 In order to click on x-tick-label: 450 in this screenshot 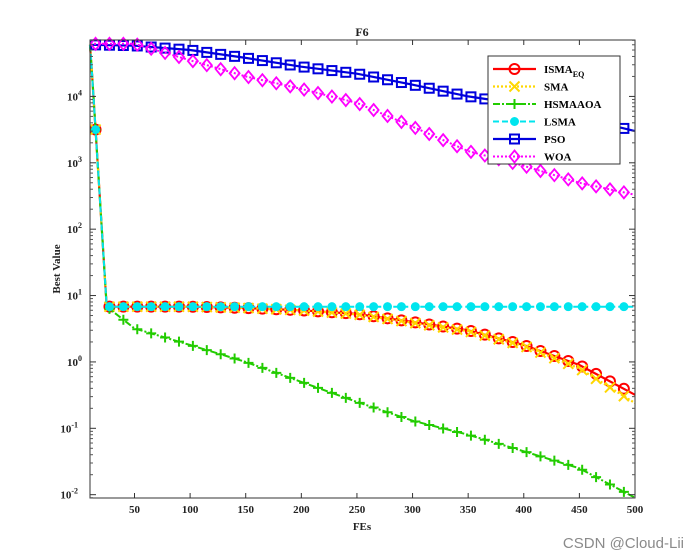, I will do `click(579, 510)`.